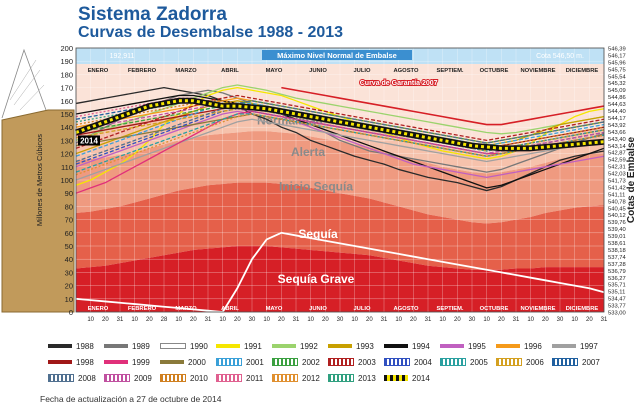 The width and height of the screenshot is (644, 410). I want to click on legend-item: 2005, so click(464, 362).